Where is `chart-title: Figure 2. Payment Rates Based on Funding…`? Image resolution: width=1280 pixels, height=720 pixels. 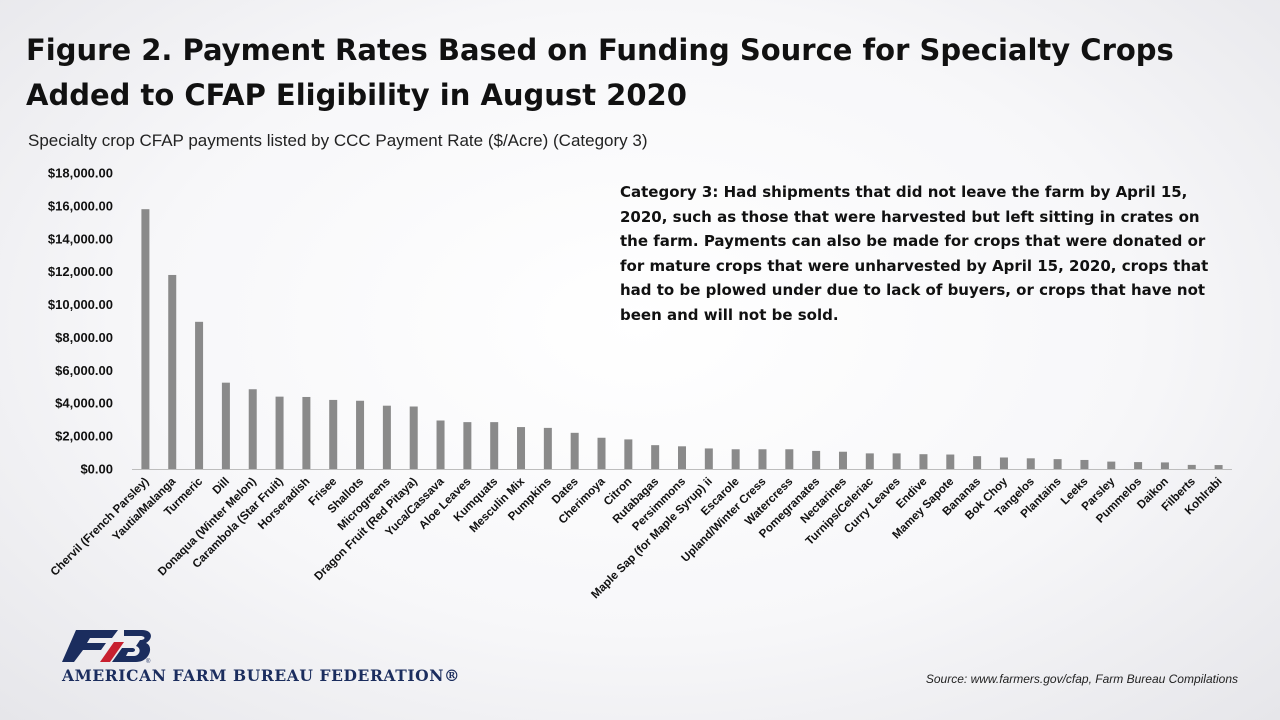 chart-title: Figure 2. Payment Rates Based on Funding… is located at coordinates (600, 72).